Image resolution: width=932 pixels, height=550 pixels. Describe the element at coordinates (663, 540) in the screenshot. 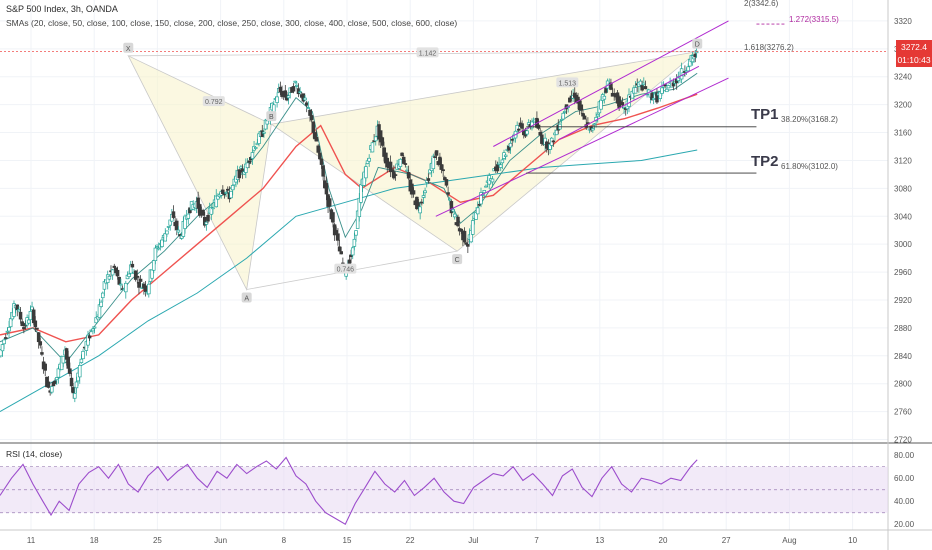

I see `time-tick-label: 20` at that location.